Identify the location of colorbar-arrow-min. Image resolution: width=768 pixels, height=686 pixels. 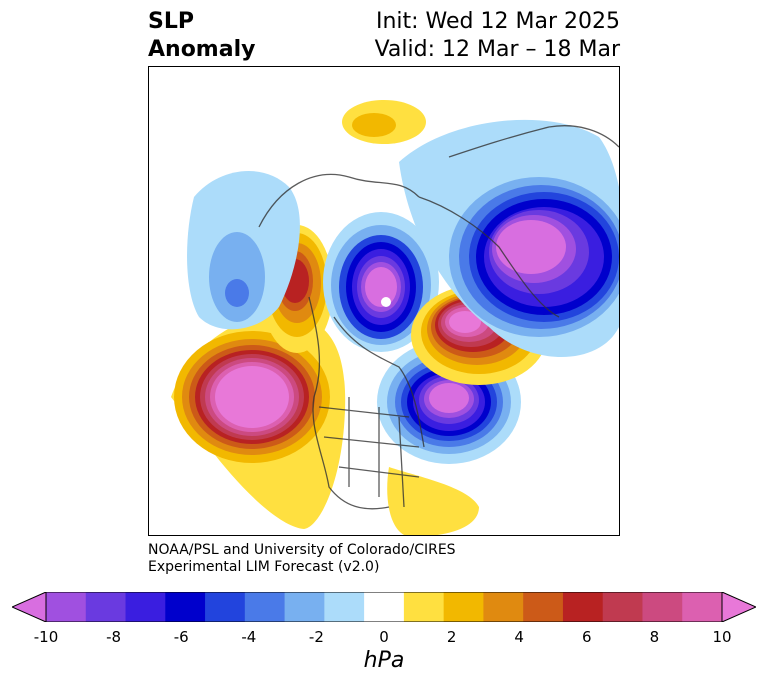
(29, 607).